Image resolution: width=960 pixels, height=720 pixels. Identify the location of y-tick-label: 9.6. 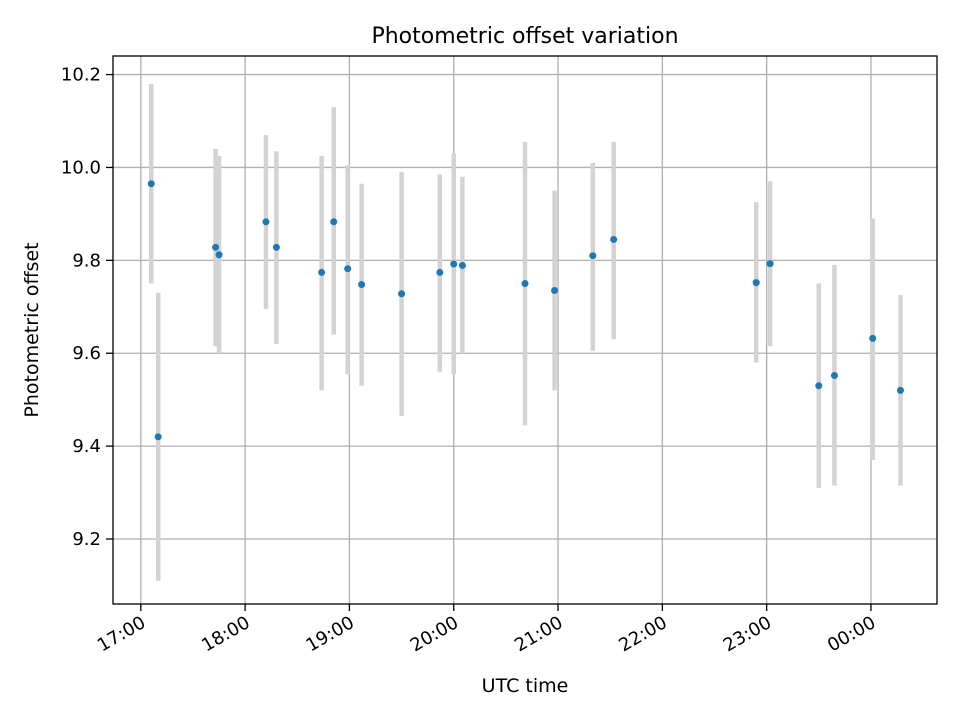
(86, 353).